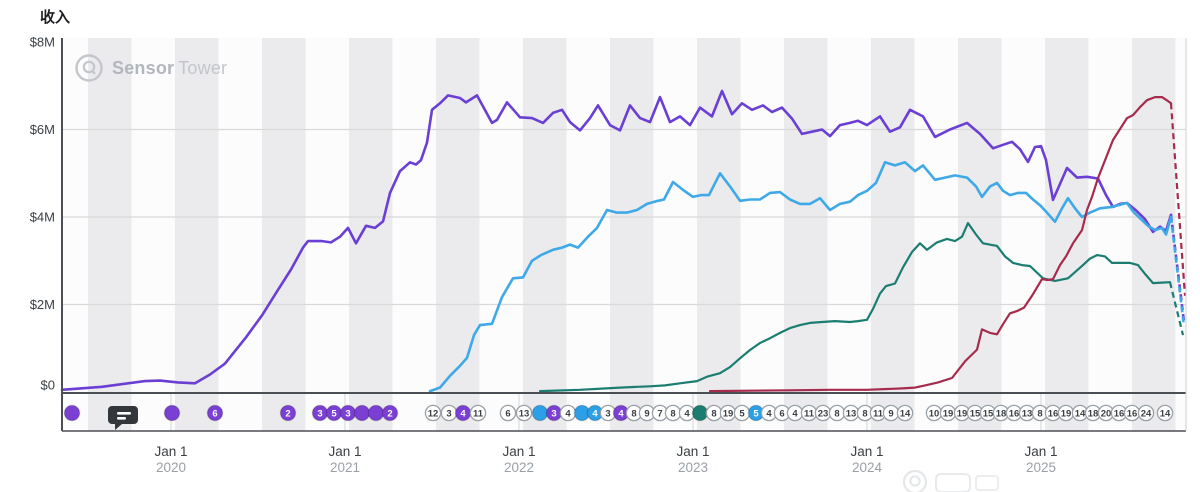  Describe the element at coordinates (42, 304) in the screenshot. I see `y-tick-label: $2M` at that location.